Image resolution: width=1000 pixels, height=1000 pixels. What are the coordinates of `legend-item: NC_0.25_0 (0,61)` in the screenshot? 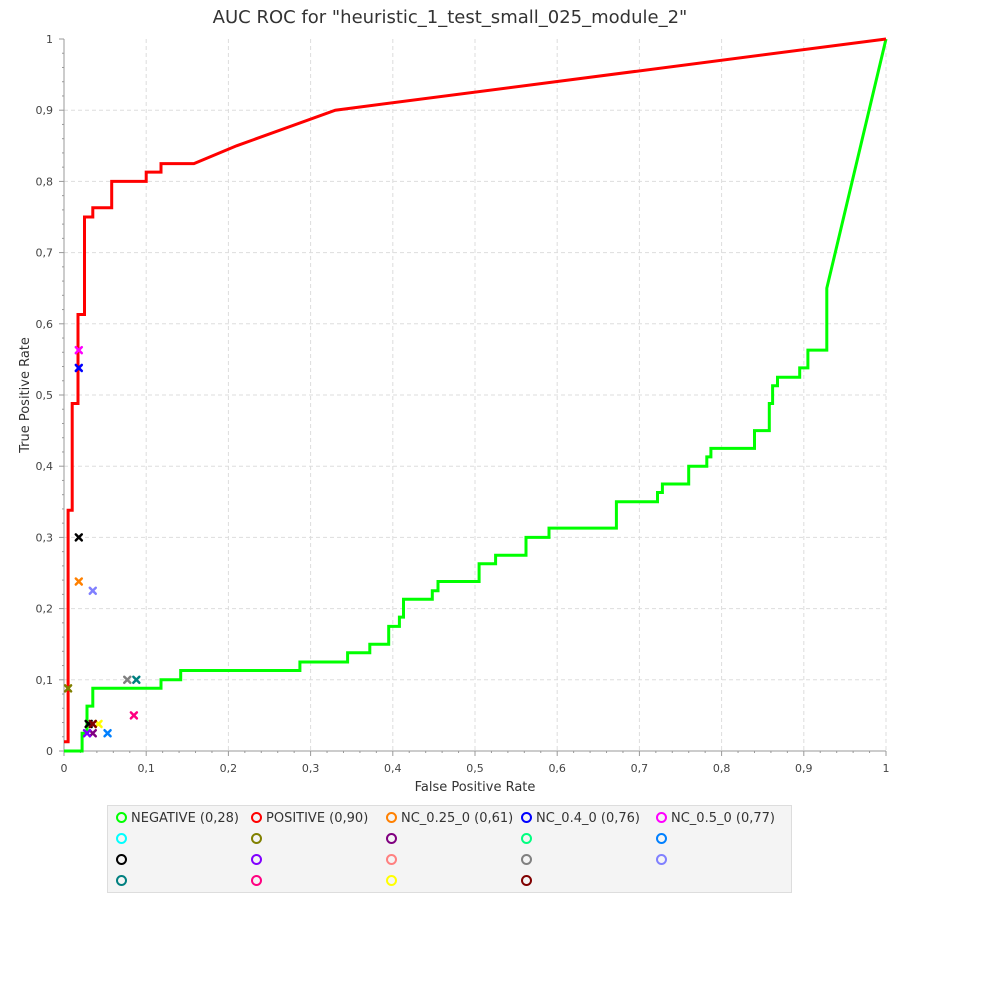 It's located at (449, 819).